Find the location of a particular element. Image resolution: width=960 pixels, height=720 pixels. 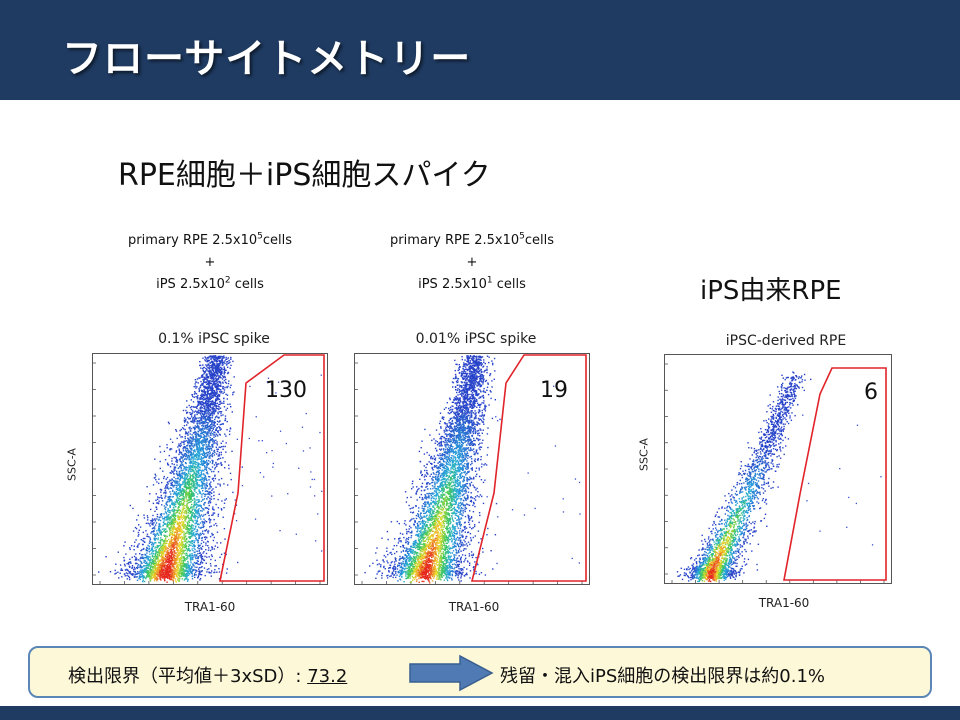

x-axis-label-3: TRA1-60 is located at coordinates (784, 603).